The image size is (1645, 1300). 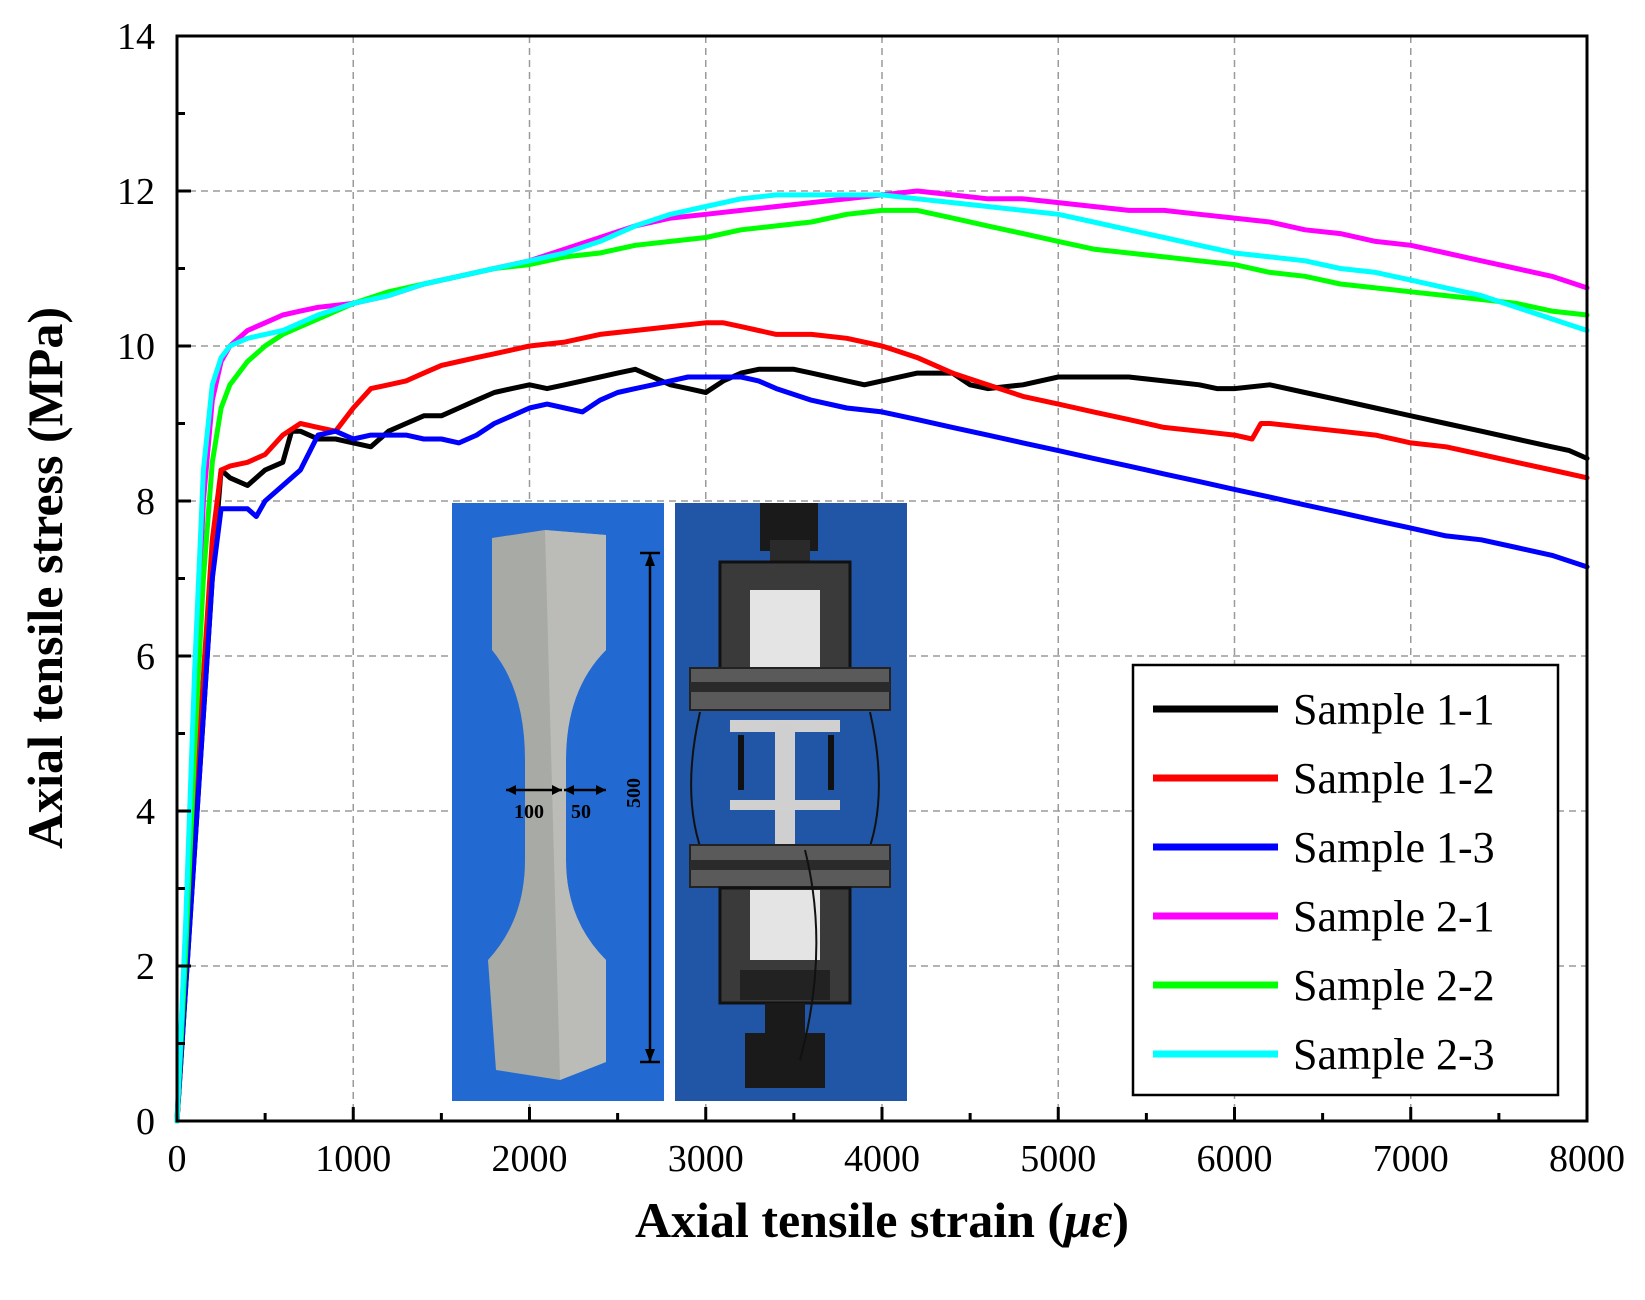 I want to click on x-tick-label: 4000, so click(x=882, y=1159).